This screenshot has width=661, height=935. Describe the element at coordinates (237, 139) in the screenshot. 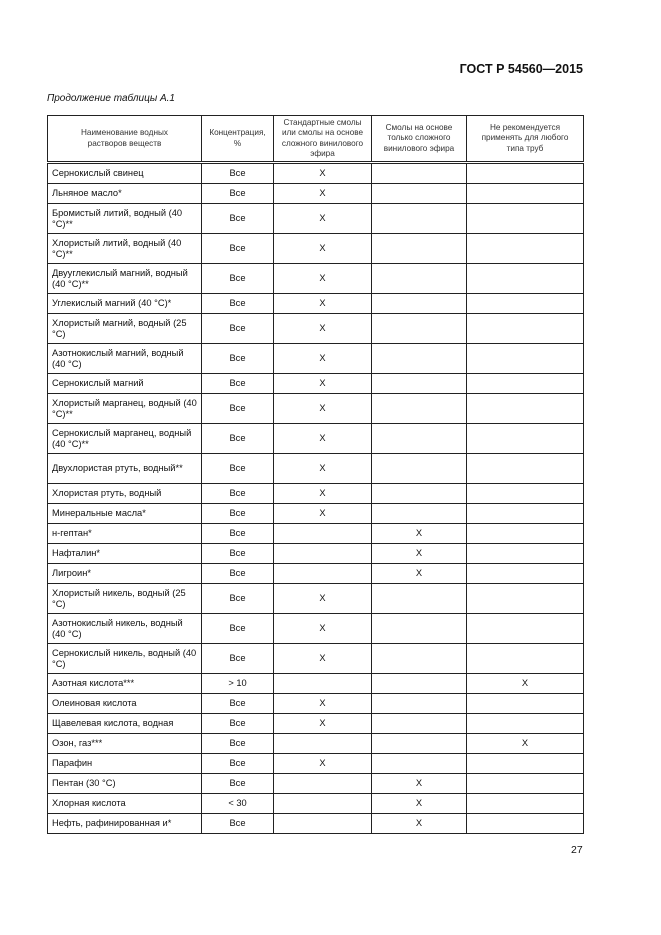

I see `column-header-concentration: Концентрация, %` at that location.